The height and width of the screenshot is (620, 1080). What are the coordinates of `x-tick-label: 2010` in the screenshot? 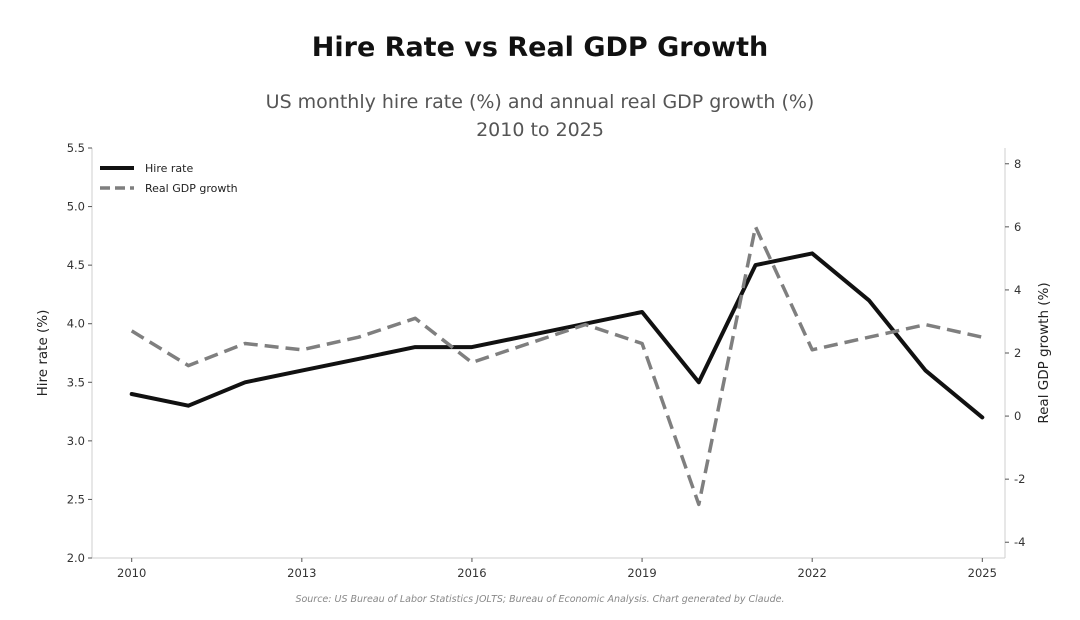 It's located at (131, 573).